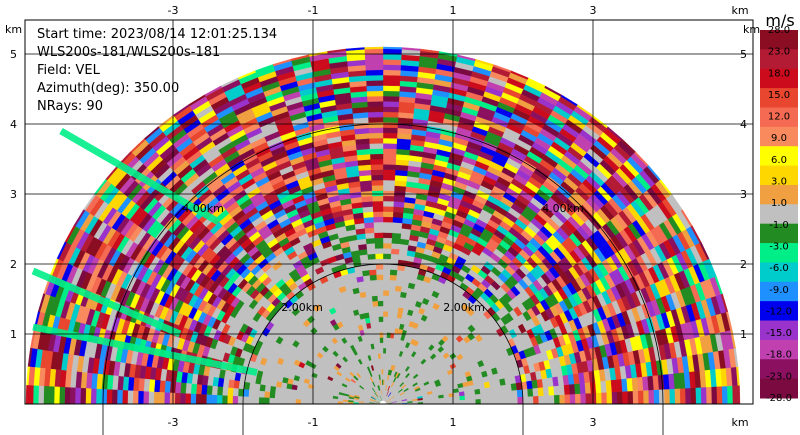 Image resolution: width=800 pixels, height=435 pixels. I want to click on y-tick-label-left: 5, so click(13, 54).